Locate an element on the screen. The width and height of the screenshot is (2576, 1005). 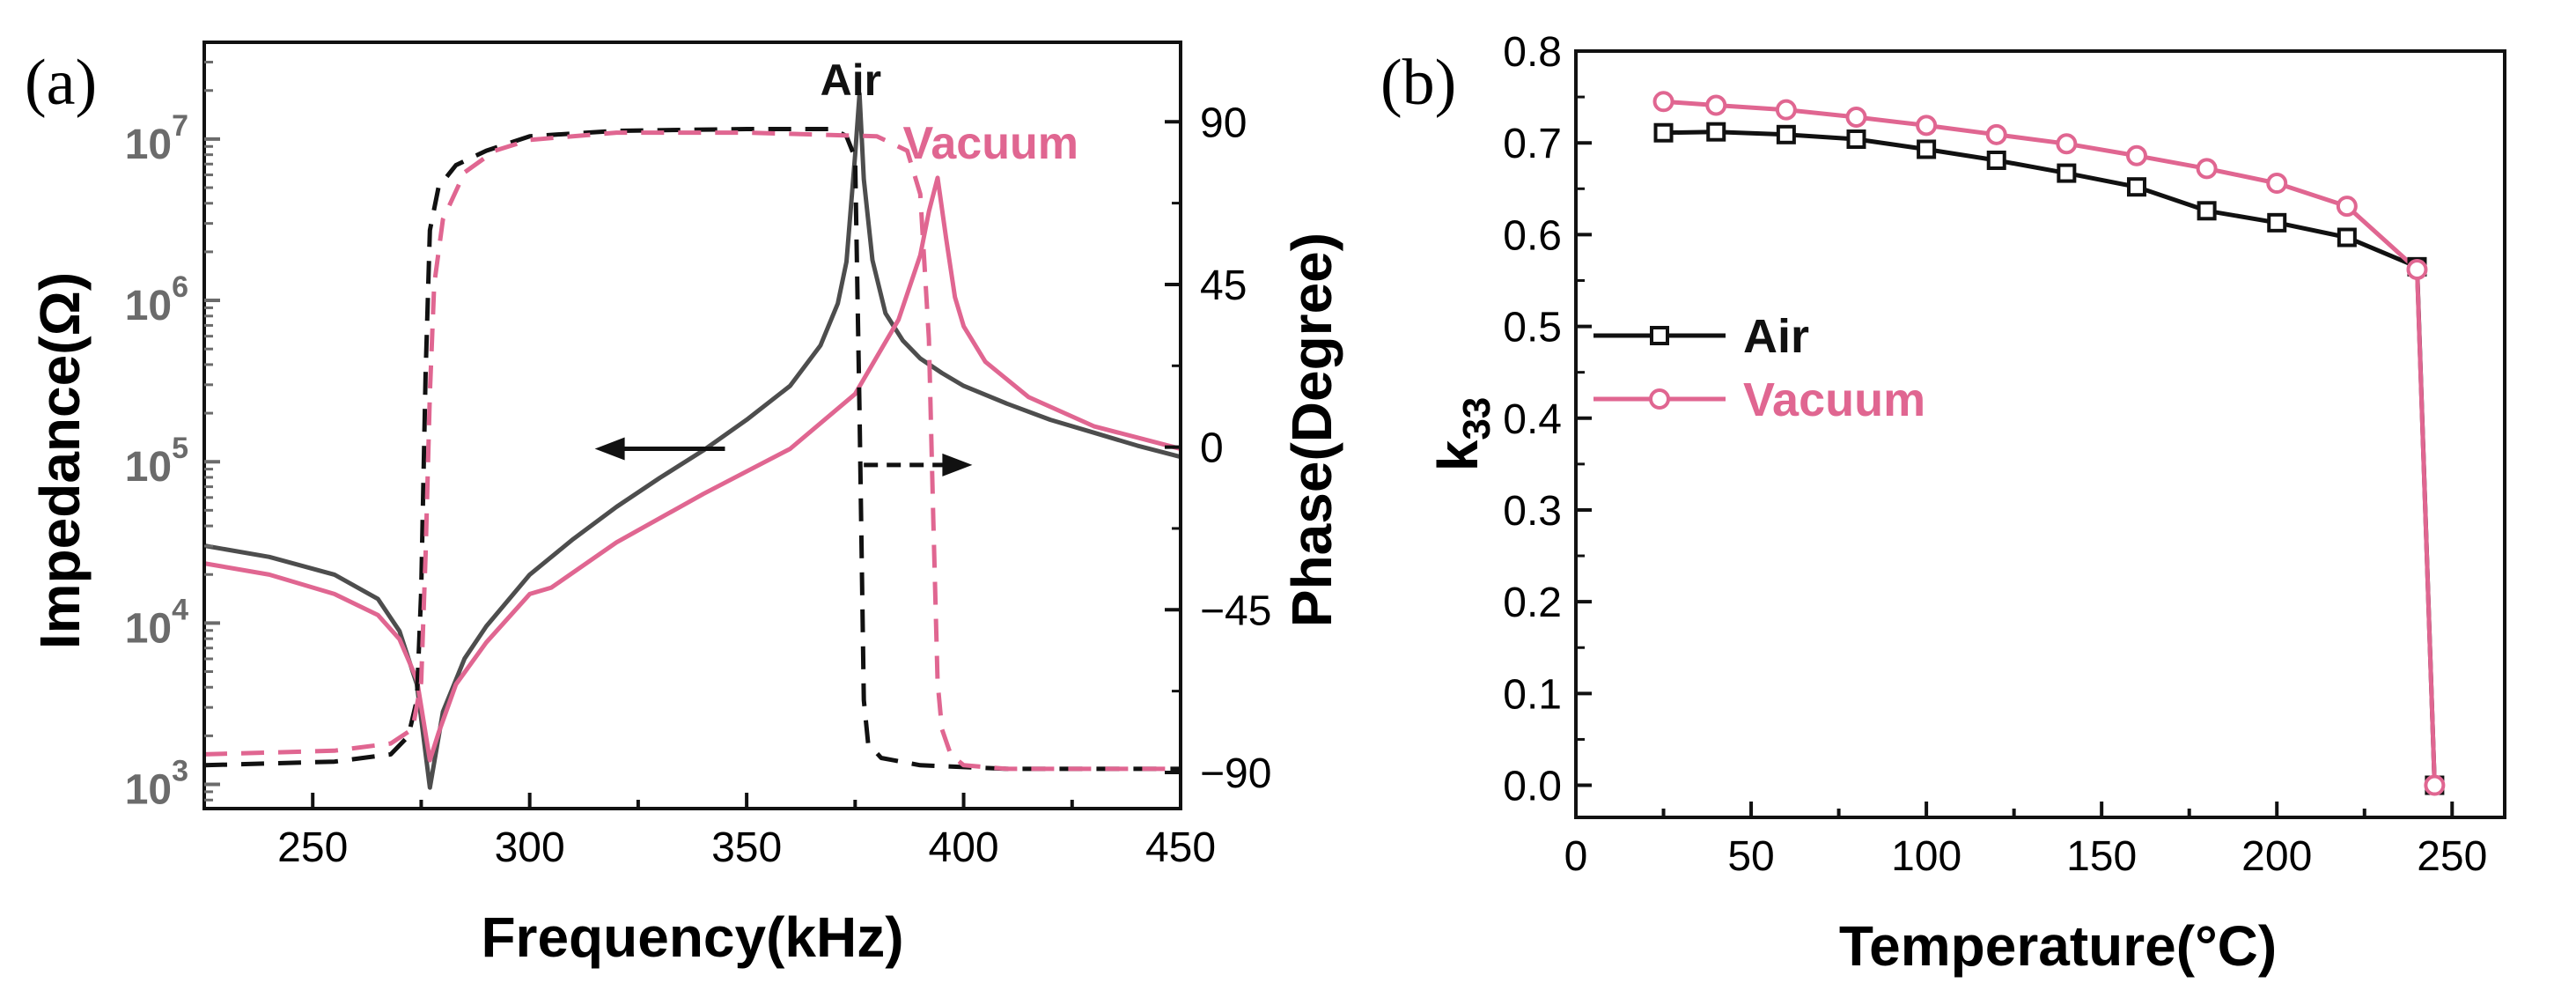
panel-b-y-axis-title: k33 is located at coordinates (1462, 434).